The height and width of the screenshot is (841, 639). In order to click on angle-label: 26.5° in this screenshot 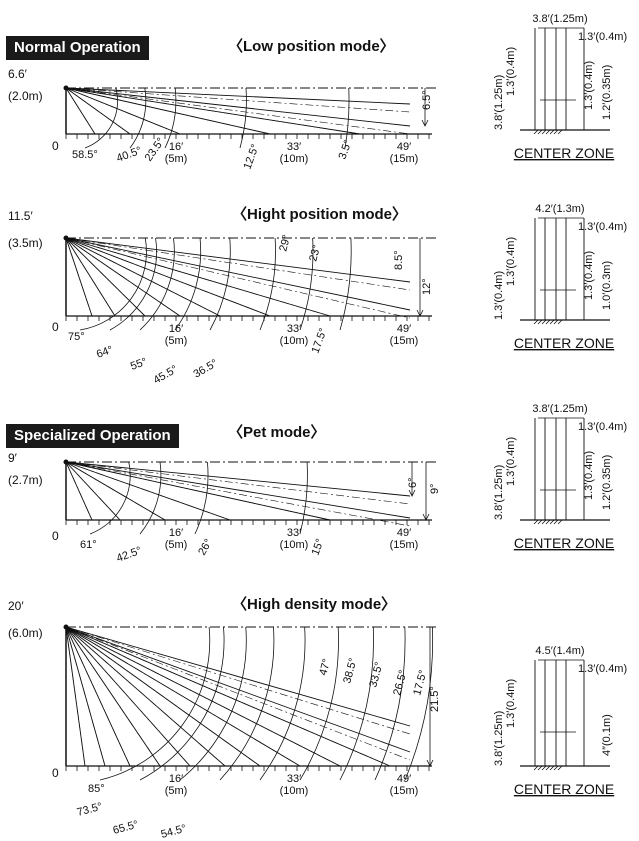, I will do `click(400, 683)`.